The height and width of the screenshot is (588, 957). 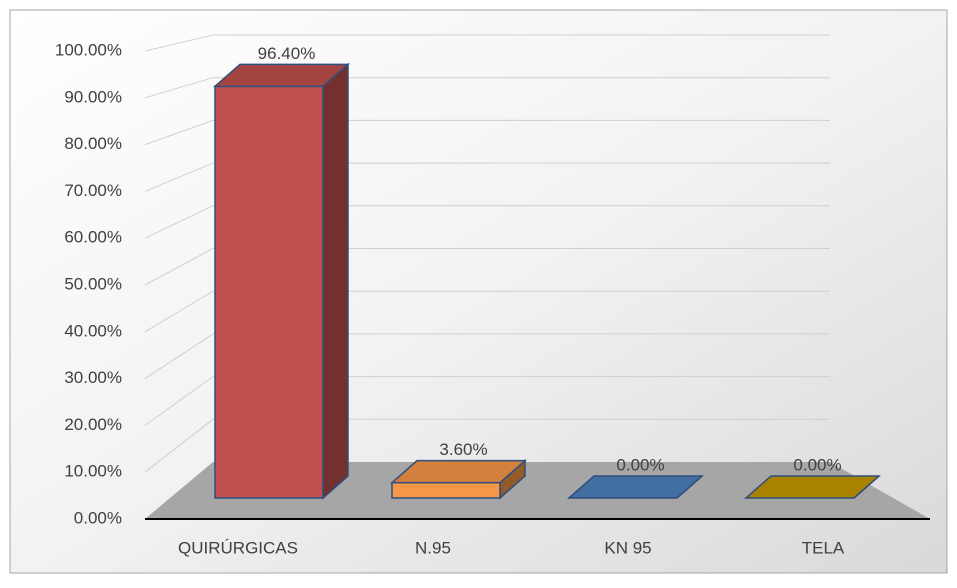 I want to click on y-tick-label: 60.00%, so click(x=93, y=237).